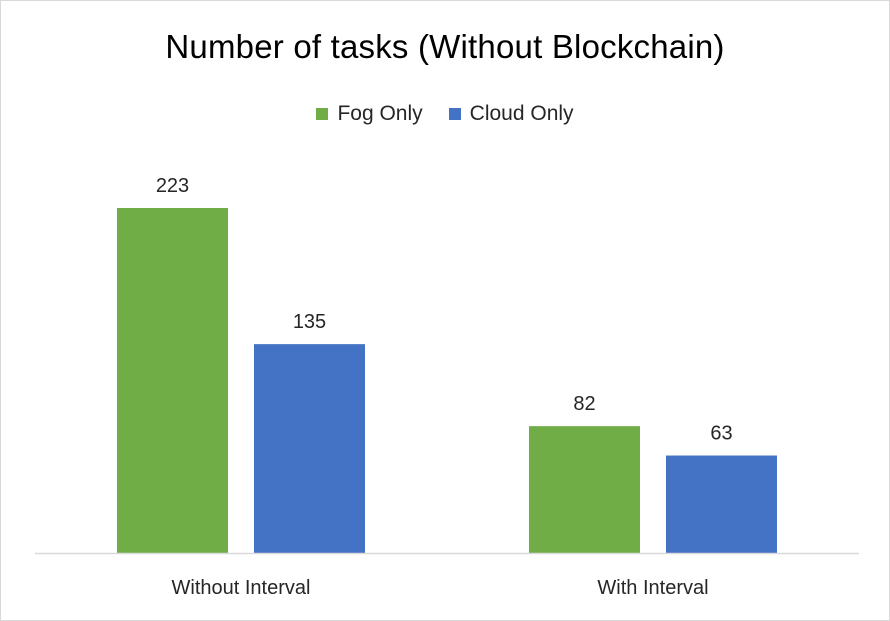  I want to click on bar-cloud-only-with-interval, so click(721, 504).